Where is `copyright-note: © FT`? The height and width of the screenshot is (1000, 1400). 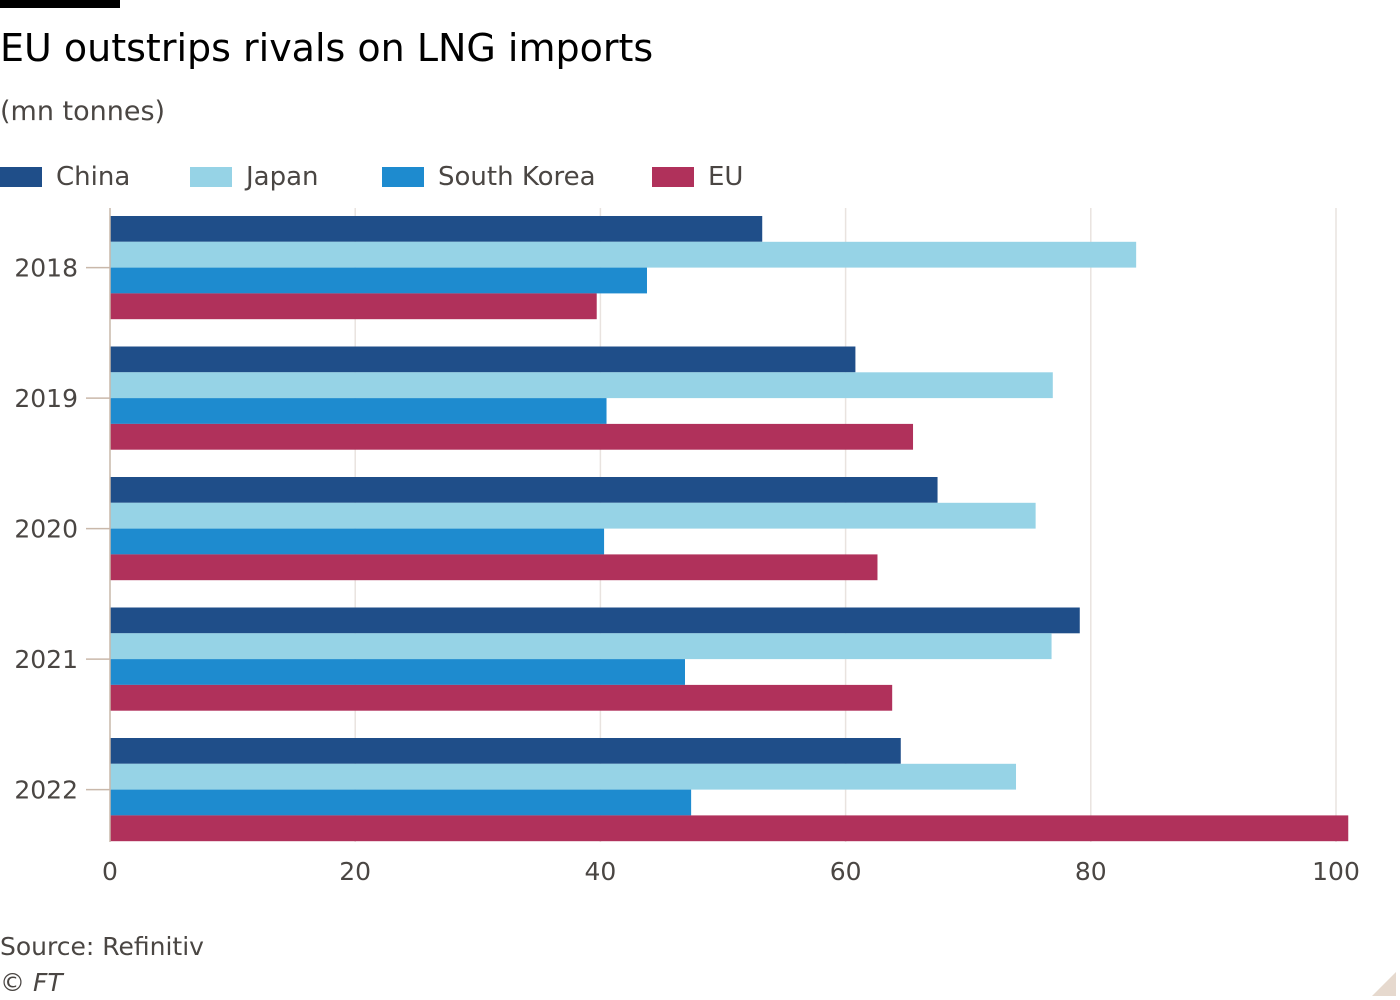 copyright-note: © FT is located at coordinates (31, 982).